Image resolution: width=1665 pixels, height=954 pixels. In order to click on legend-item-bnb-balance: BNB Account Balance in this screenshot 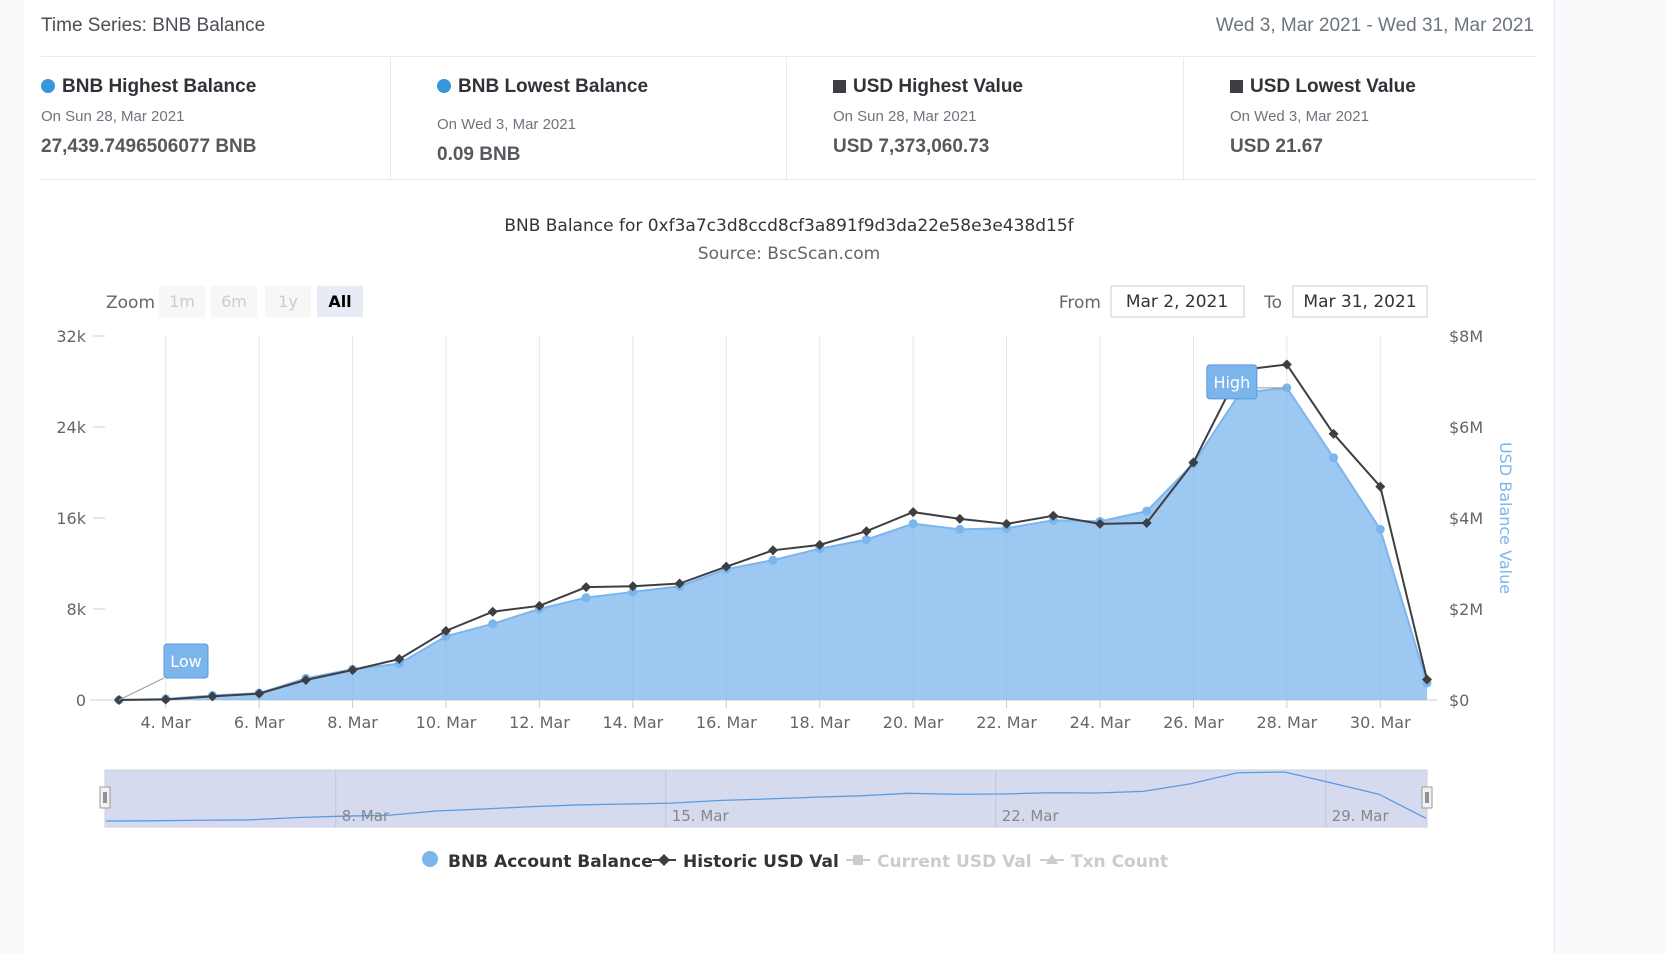, I will do `click(537, 861)`.